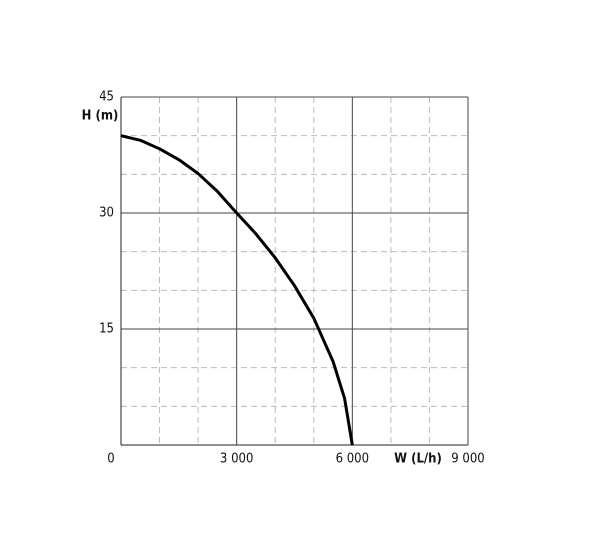 Image resolution: width=600 pixels, height=554 pixels. I want to click on x-axis-title: W (L/h), so click(418, 459).